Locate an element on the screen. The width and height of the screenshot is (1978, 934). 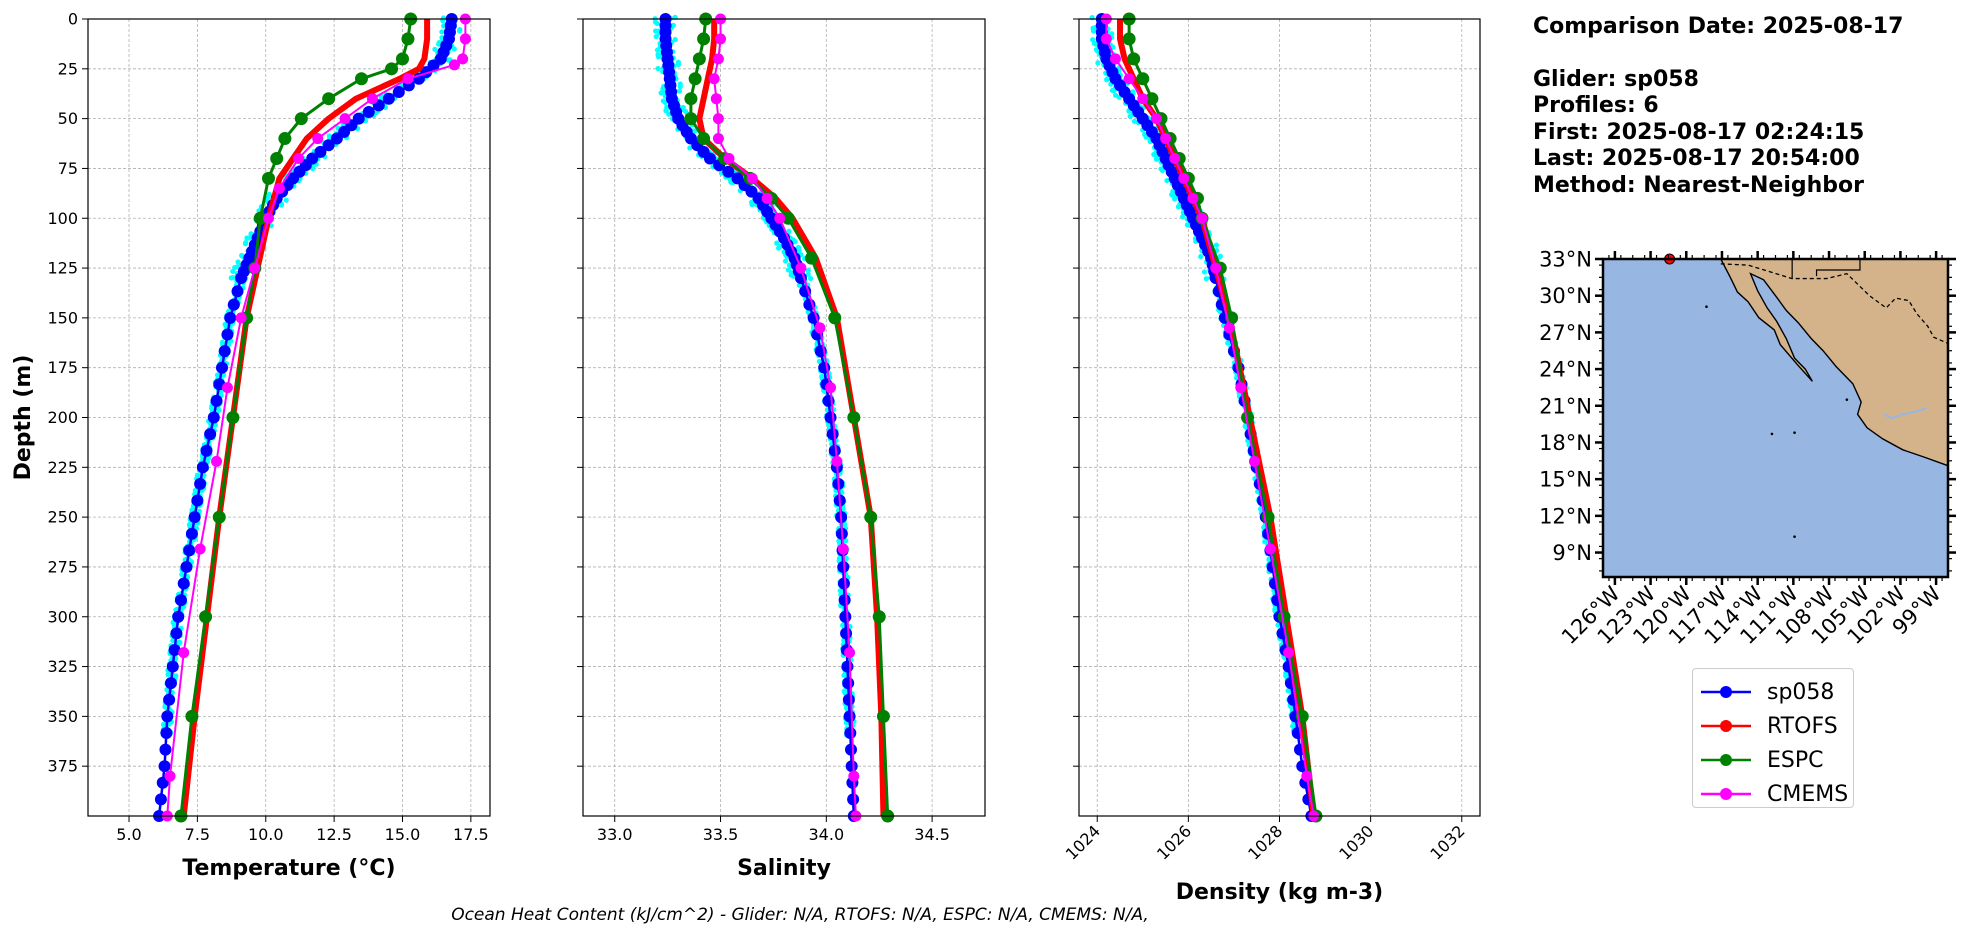
x-tick-label: 1024 is located at coordinates (1083, 842).